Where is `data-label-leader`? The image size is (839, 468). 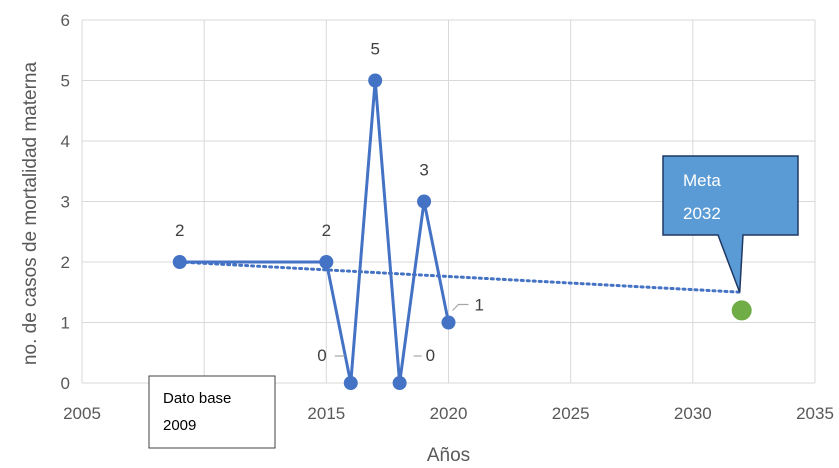 data-label-leader is located at coordinates (460, 307).